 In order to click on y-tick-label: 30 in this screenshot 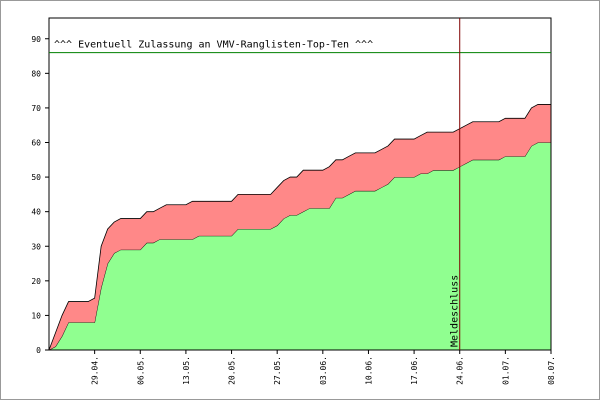, I will do `click(36, 246)`.